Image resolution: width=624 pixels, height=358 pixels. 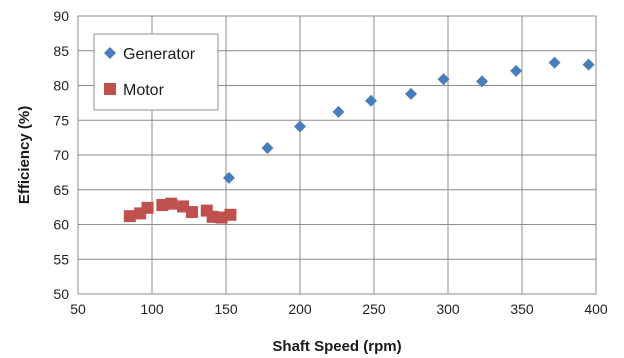 I want to click on x-tick-label: 300, so click(x=448, y=309).